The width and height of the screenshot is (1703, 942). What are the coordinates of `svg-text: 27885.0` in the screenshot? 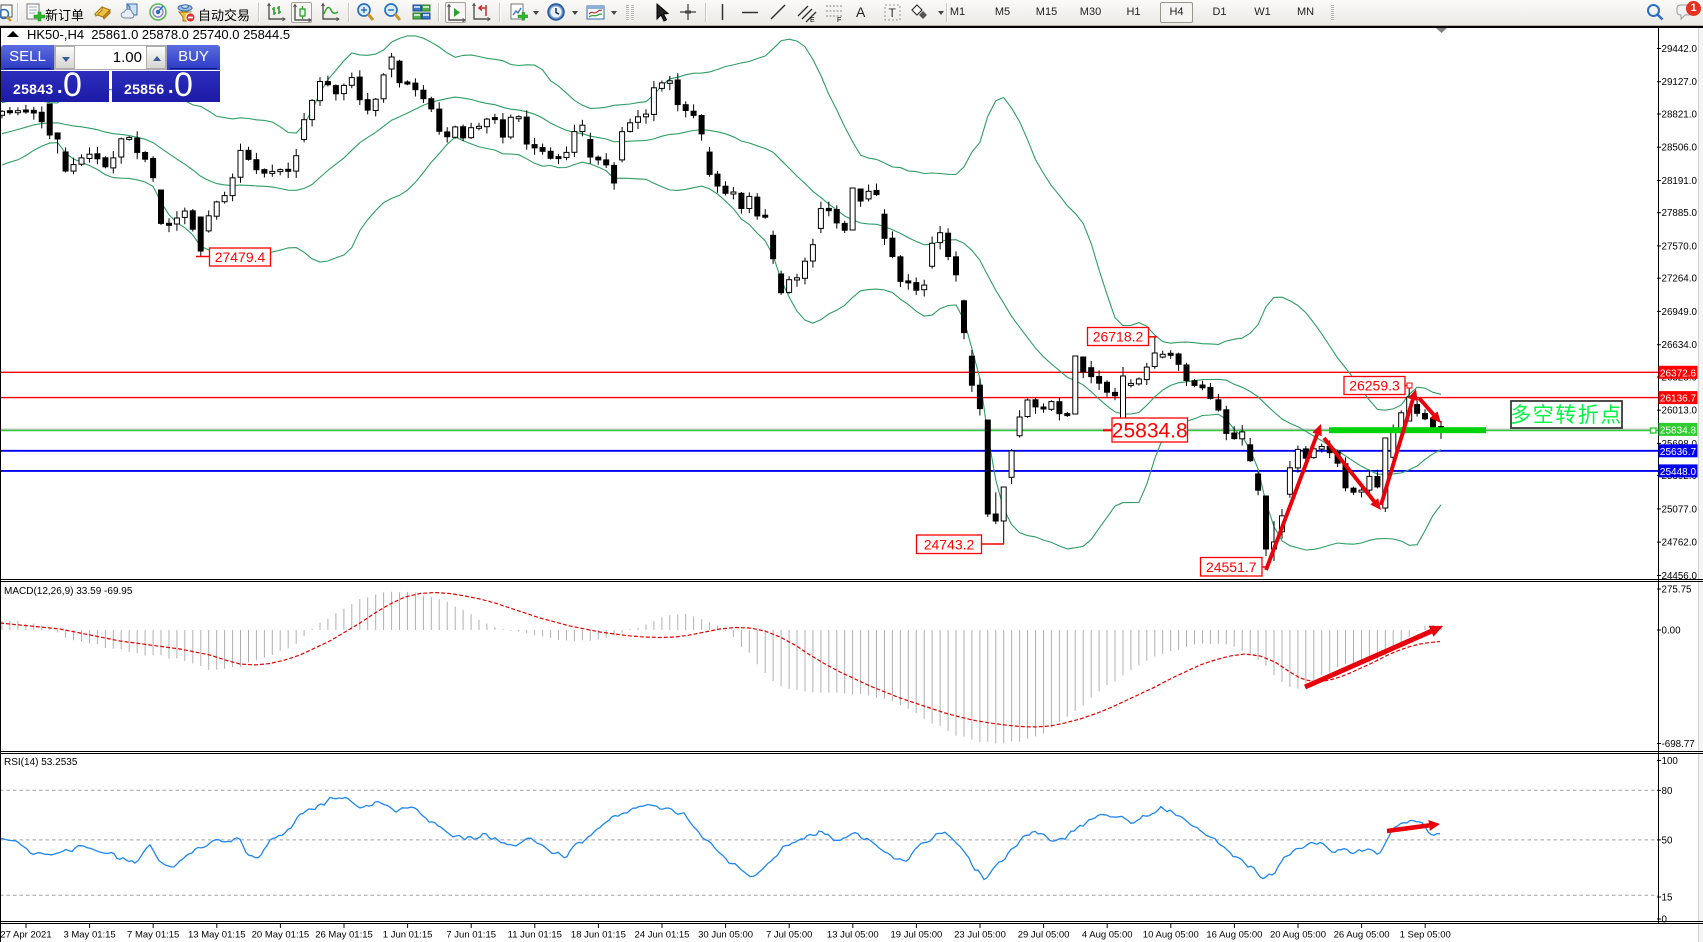 It's located at (1680, 213).